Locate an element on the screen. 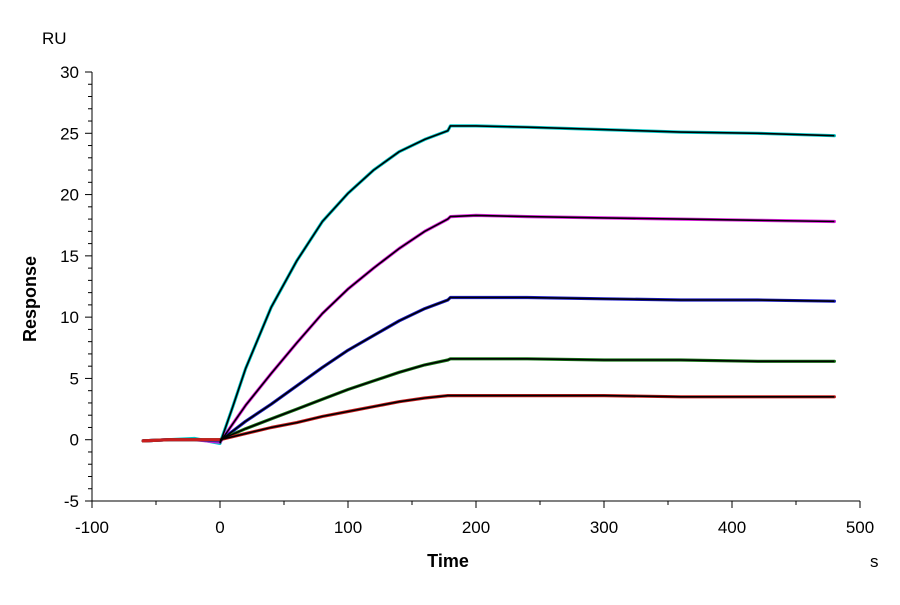 The height and width of the screenshot is (605, 900). y-tick-label: 15 is located at coordinates (69, 256).